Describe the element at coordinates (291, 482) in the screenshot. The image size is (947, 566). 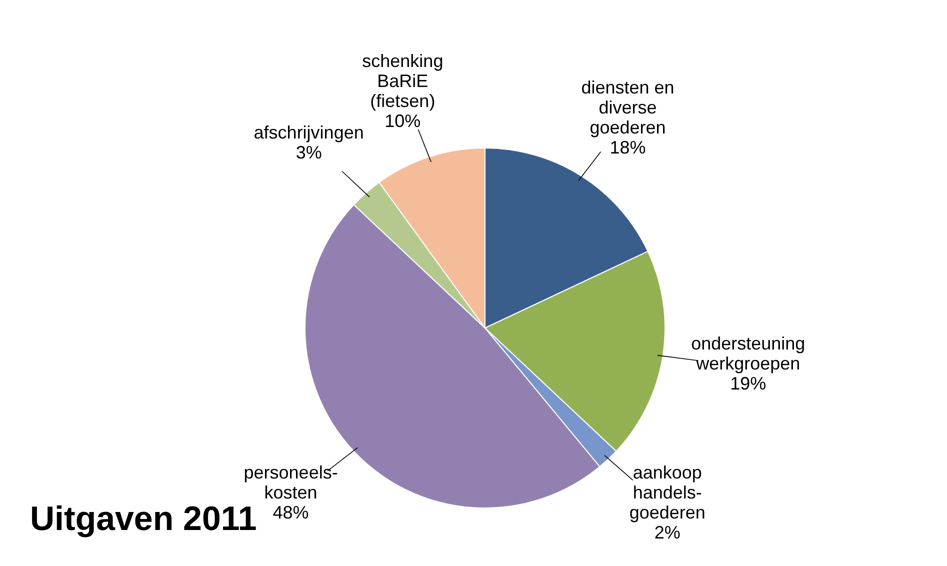
I see `slice-label: personeels- kosten` at that location.